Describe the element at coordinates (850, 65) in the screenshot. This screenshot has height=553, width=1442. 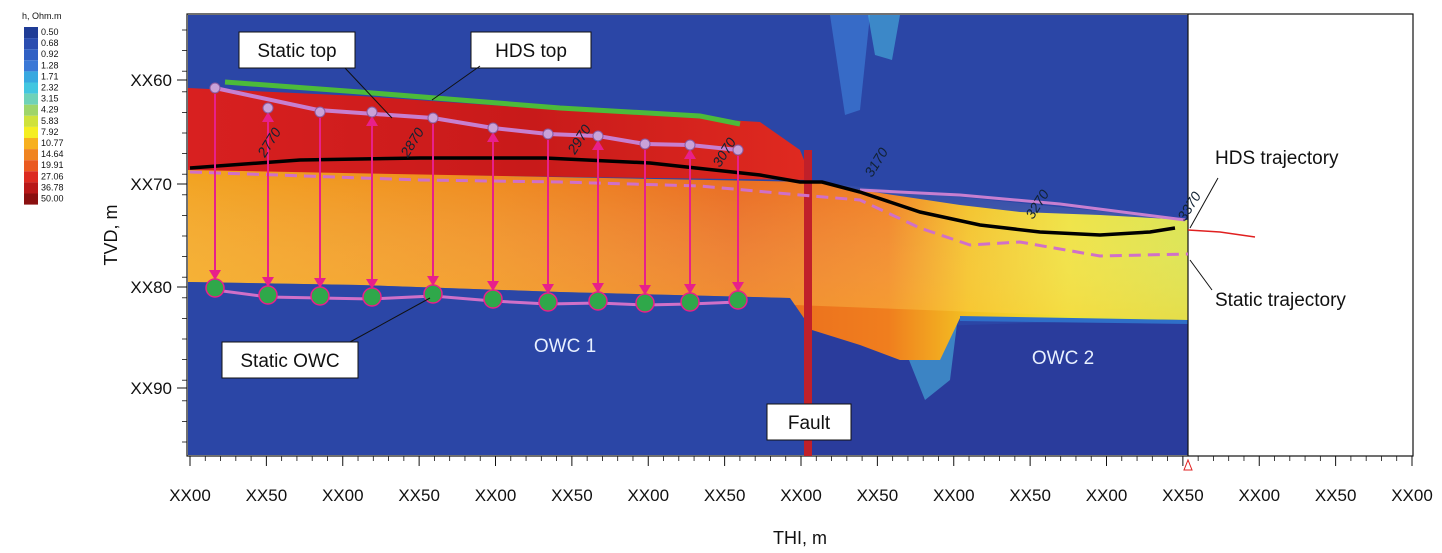
I see `streak-top` at that location.